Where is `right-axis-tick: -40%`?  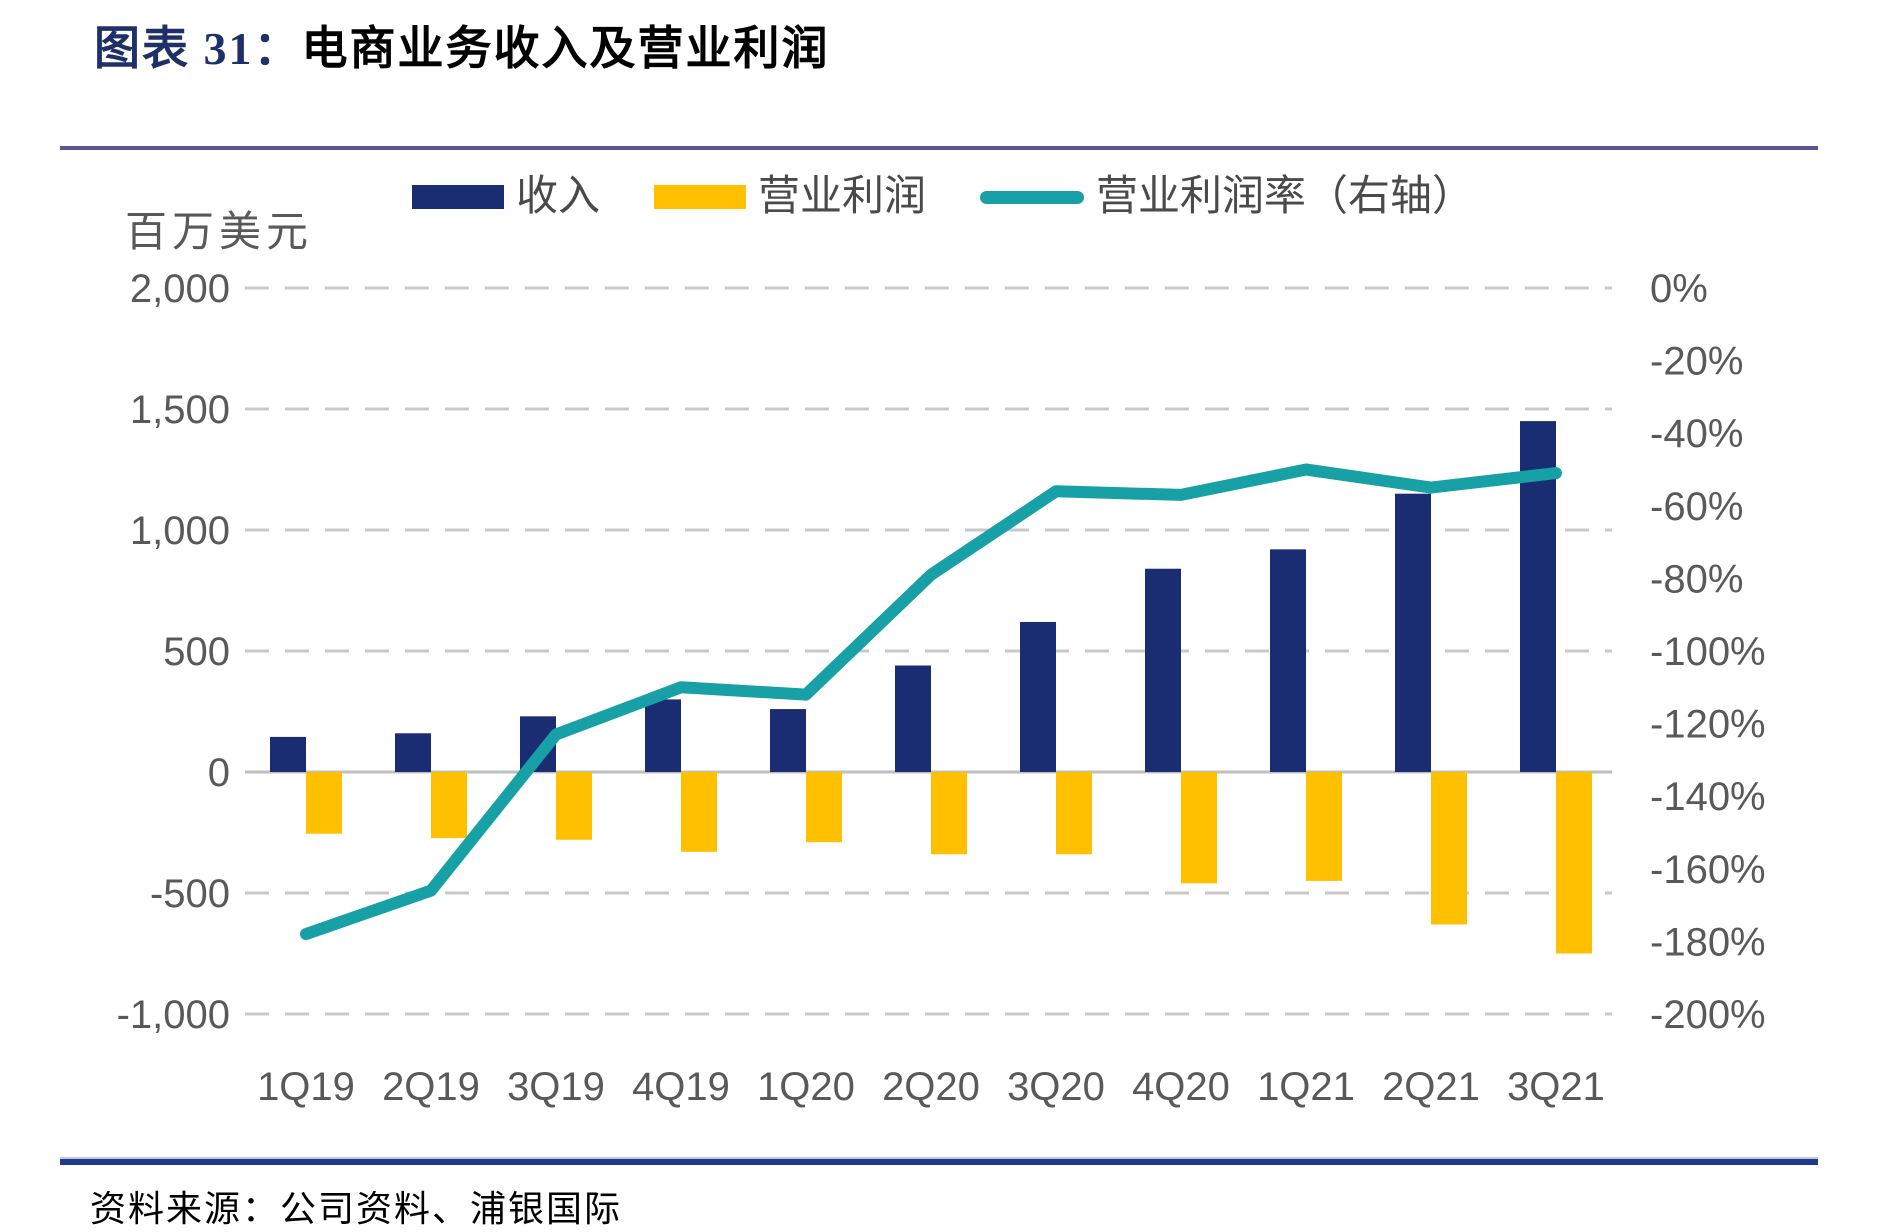 right-axis-tick: -40% is located at coordinates (1696, 434).